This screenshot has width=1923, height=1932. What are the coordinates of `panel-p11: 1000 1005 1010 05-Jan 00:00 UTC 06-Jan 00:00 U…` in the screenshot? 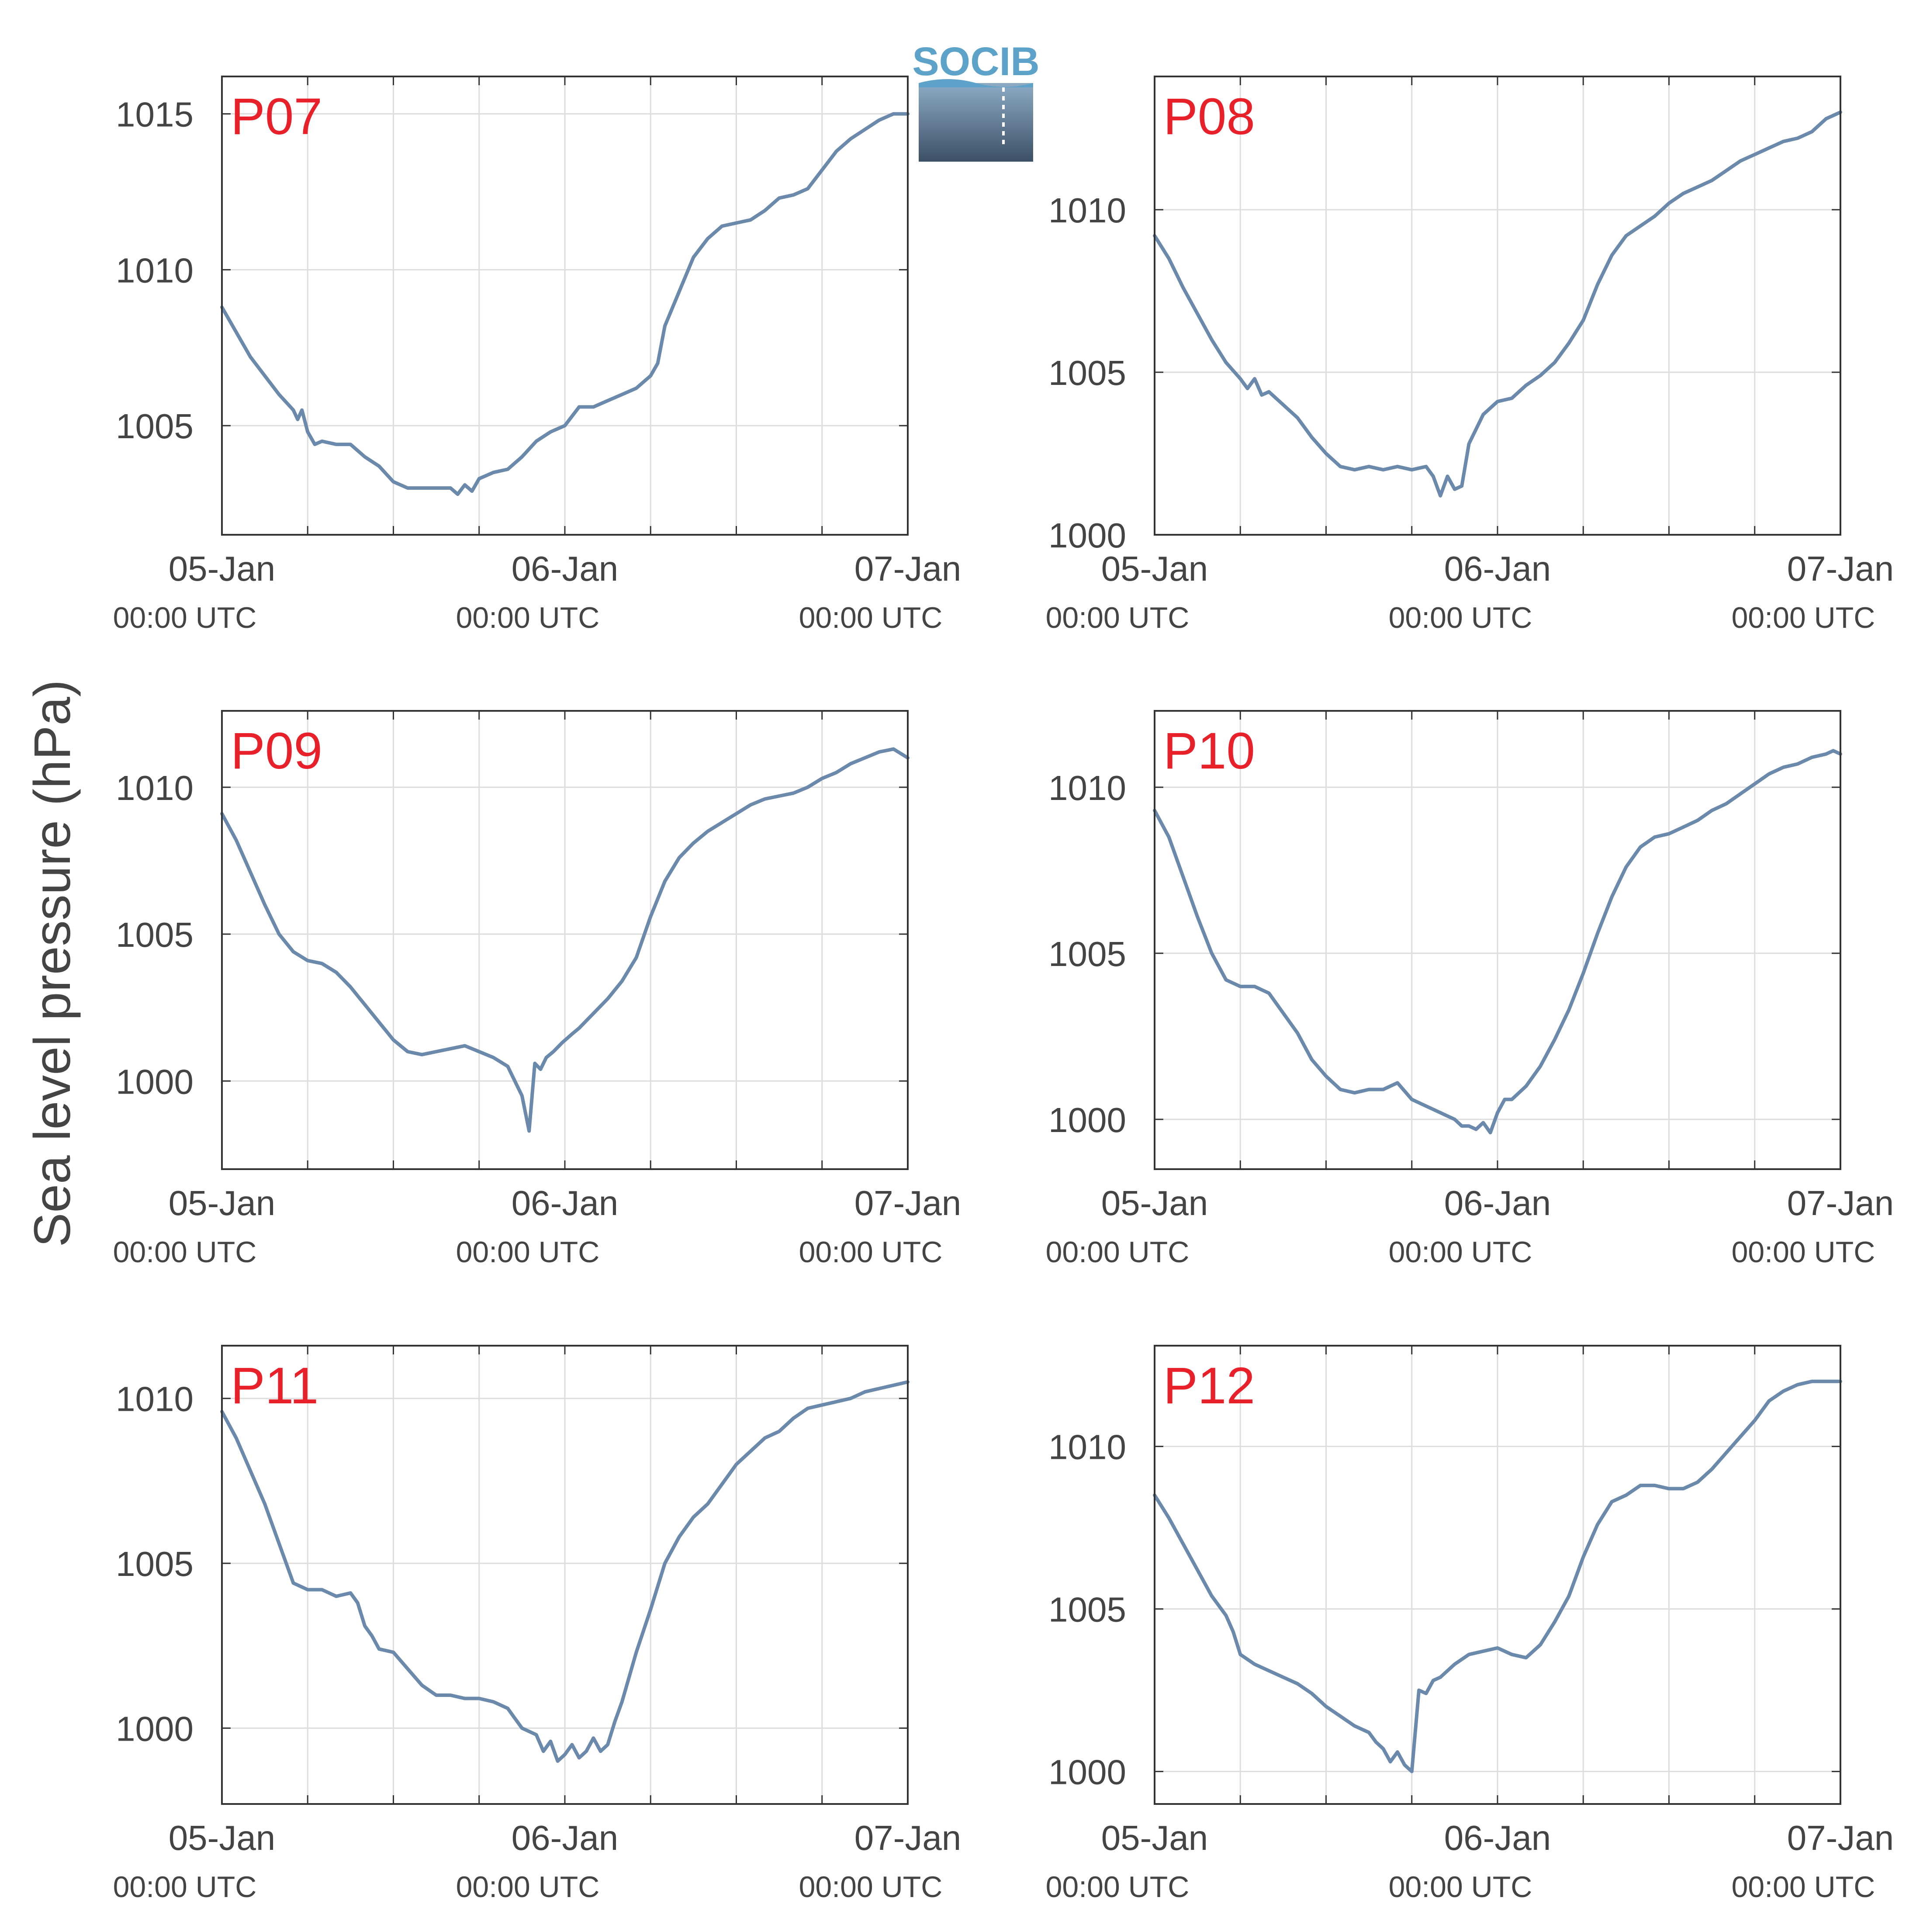 It's located at (537, 1624).